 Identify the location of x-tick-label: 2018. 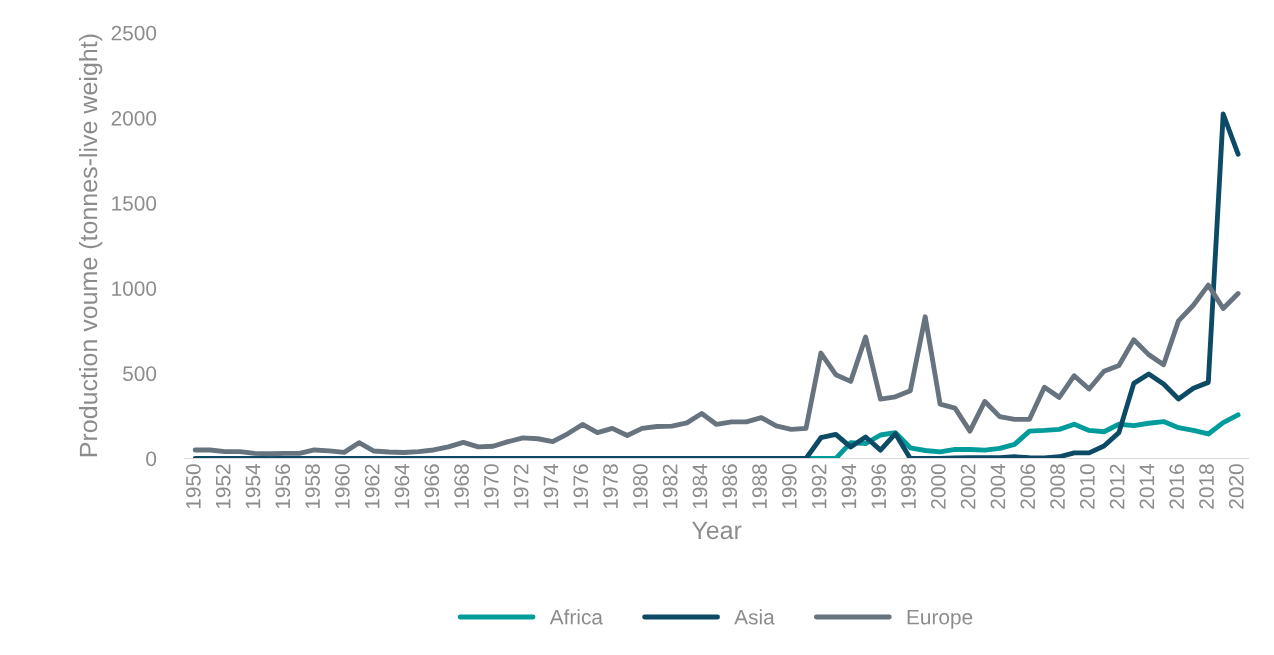
(1206, 486).